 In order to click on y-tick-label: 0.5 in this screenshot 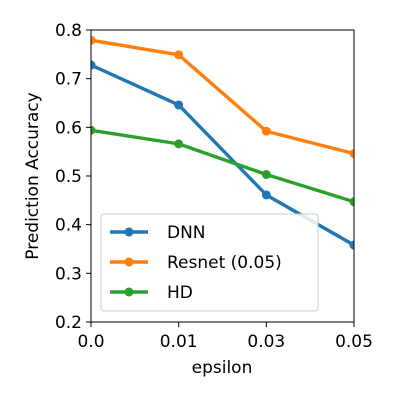, I will do `click(68, 177)`.